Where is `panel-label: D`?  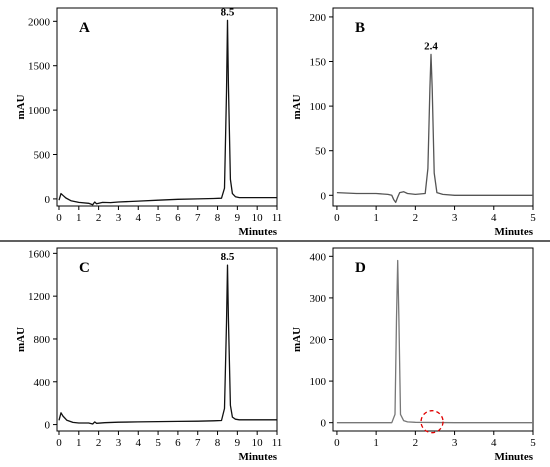 panel-label: D is located at coordinates (360, 268).